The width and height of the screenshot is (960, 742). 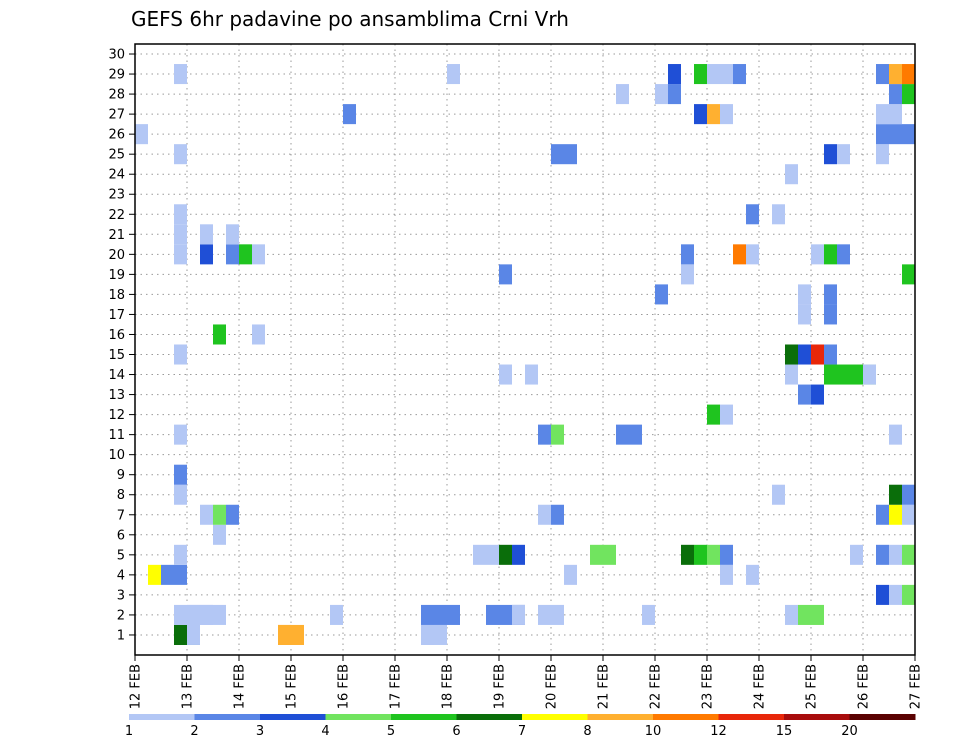 What do you see at coordinates (121, 475) in the screenshot?
I see `y-tick-label: 9` at bounding box center [121, 475].